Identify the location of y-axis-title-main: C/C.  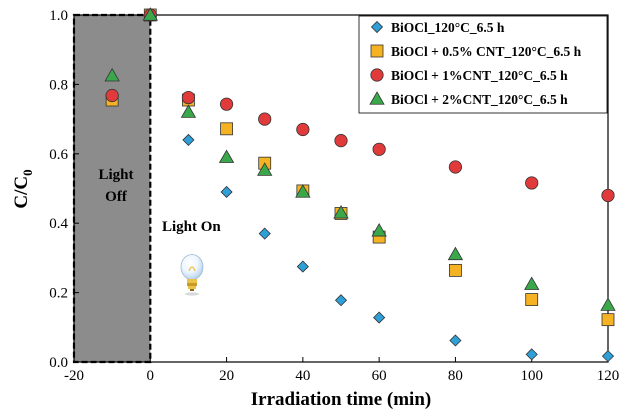
(21, 192).